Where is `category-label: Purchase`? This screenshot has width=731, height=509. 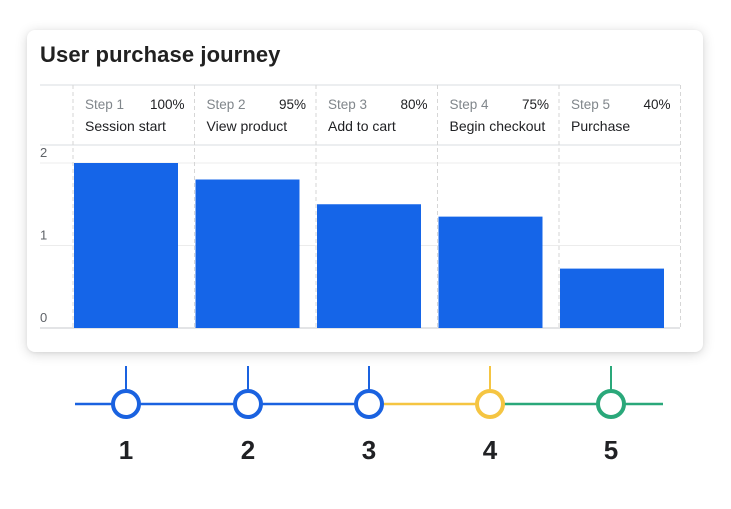
category-label: Purchase is located at coordinates (600, 126).